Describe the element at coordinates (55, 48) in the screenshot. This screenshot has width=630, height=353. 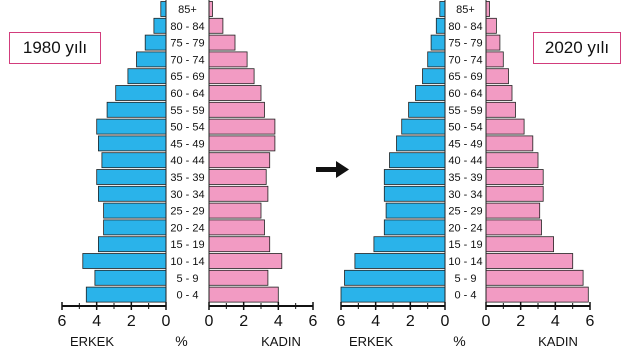
I see `year-label-1980: 1980 yılı` at that location.